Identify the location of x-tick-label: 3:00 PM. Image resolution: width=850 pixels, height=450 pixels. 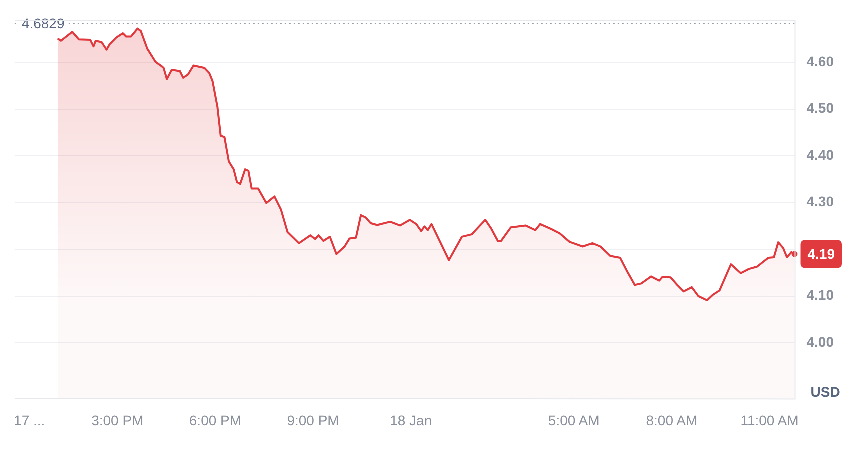
(118, 420).